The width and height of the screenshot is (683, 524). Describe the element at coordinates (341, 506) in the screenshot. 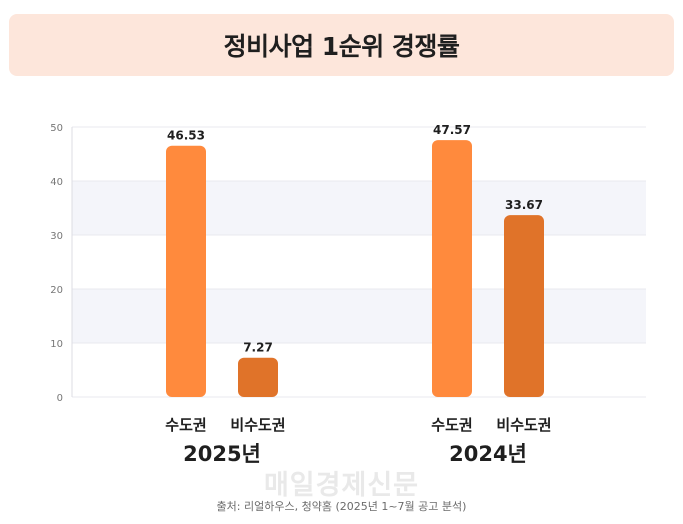

I see `source-note: 출처: 리얼하우스, 청약홈 (2025년 1~7월 공고 분석)` at that location.